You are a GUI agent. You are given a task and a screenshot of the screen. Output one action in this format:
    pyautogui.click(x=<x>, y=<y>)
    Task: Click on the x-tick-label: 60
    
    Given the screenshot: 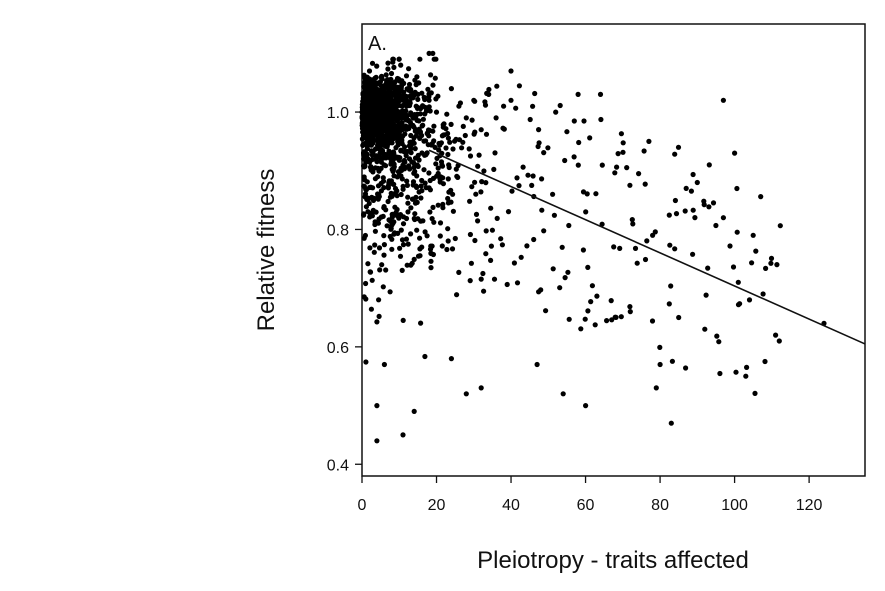 What is the action you would take?
    pyautogui.click(x=586, y=505)
    